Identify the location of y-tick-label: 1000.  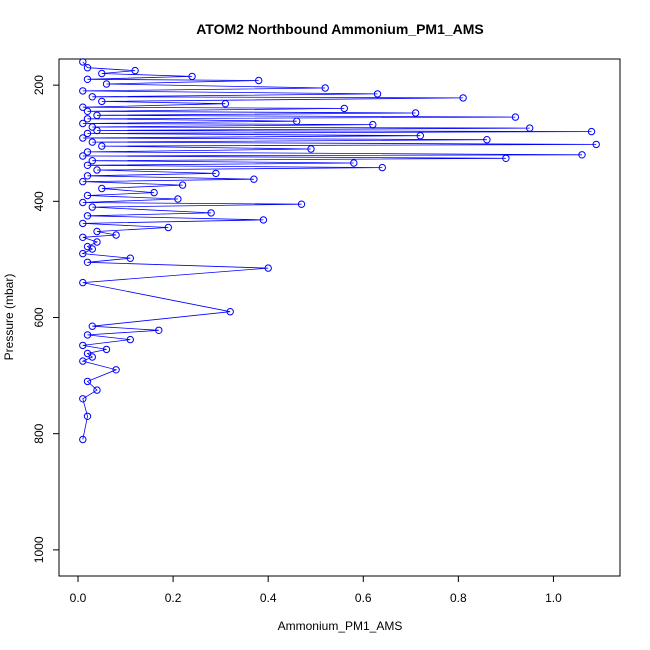
(39, 549).